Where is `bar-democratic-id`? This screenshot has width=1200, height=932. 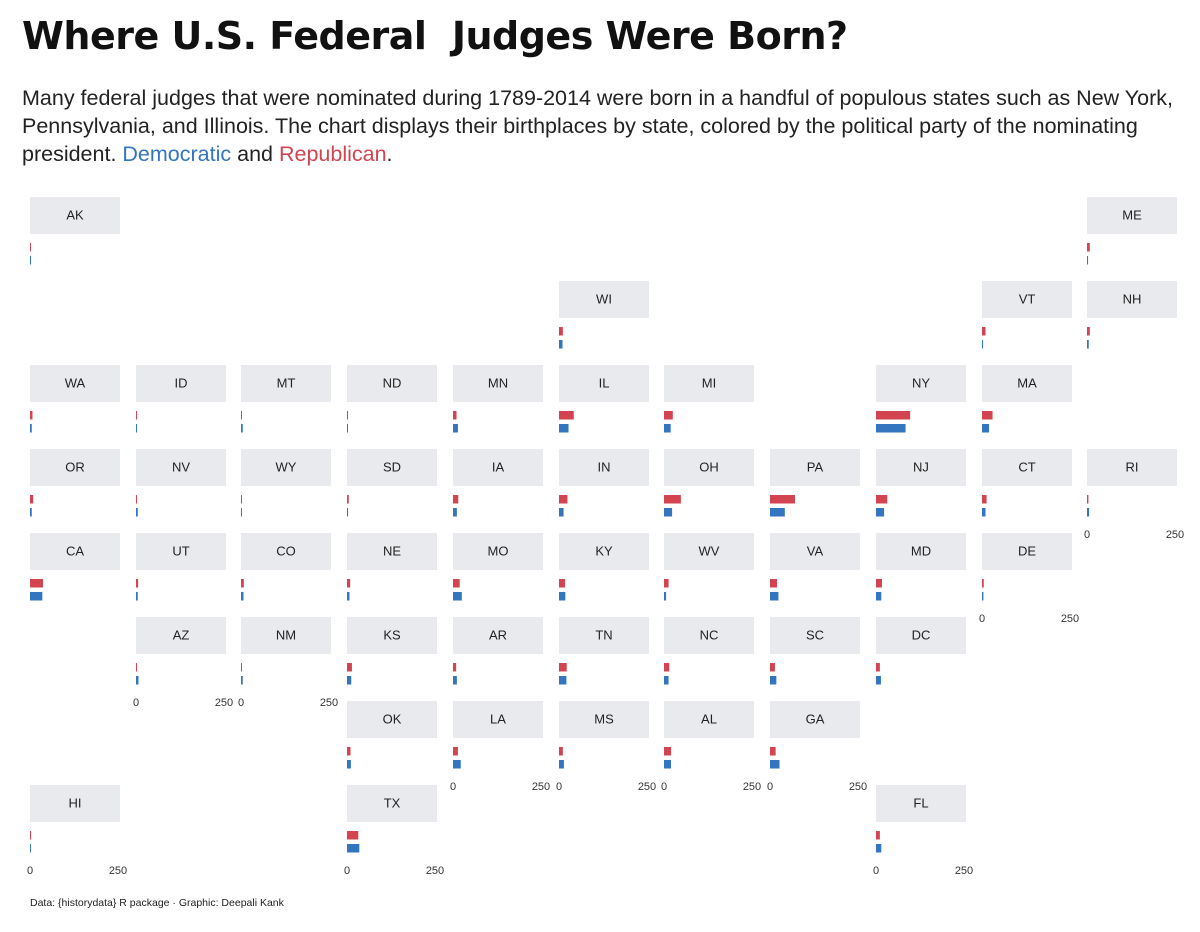 bar-democratic-id is located at coordinates (136, 428).